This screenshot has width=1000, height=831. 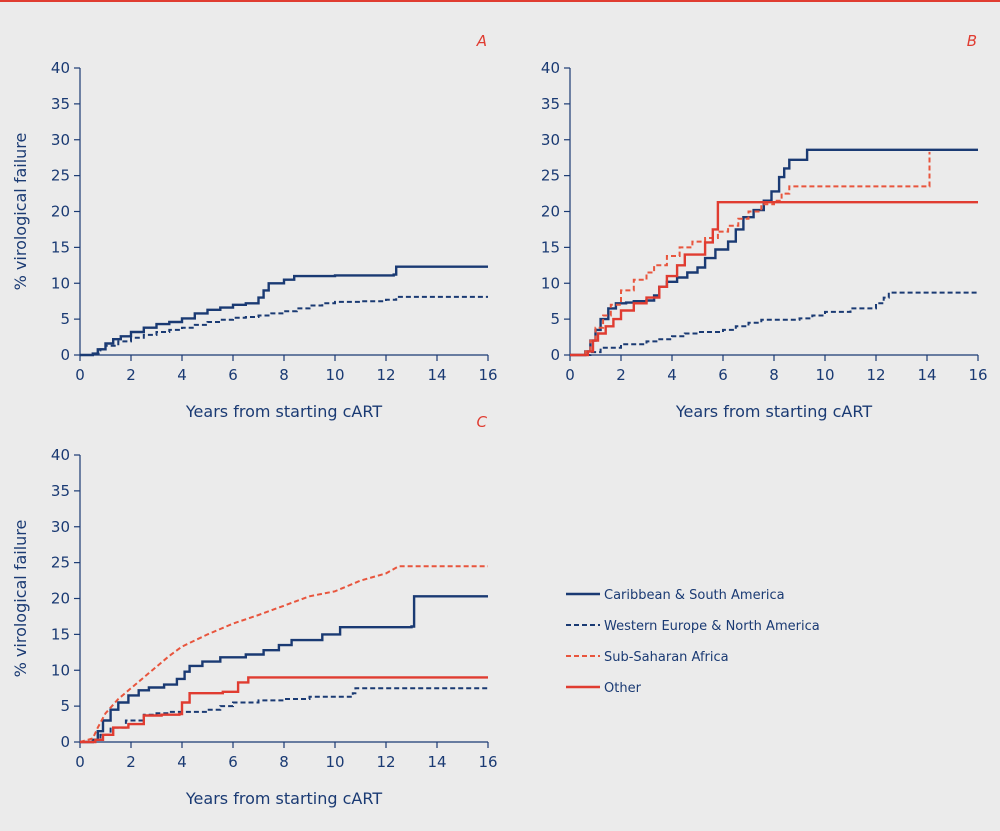 What do you see at coordinates (481, 41) in the screenshot?
I see `panel-letter: A` at bounding box center [481, 41].